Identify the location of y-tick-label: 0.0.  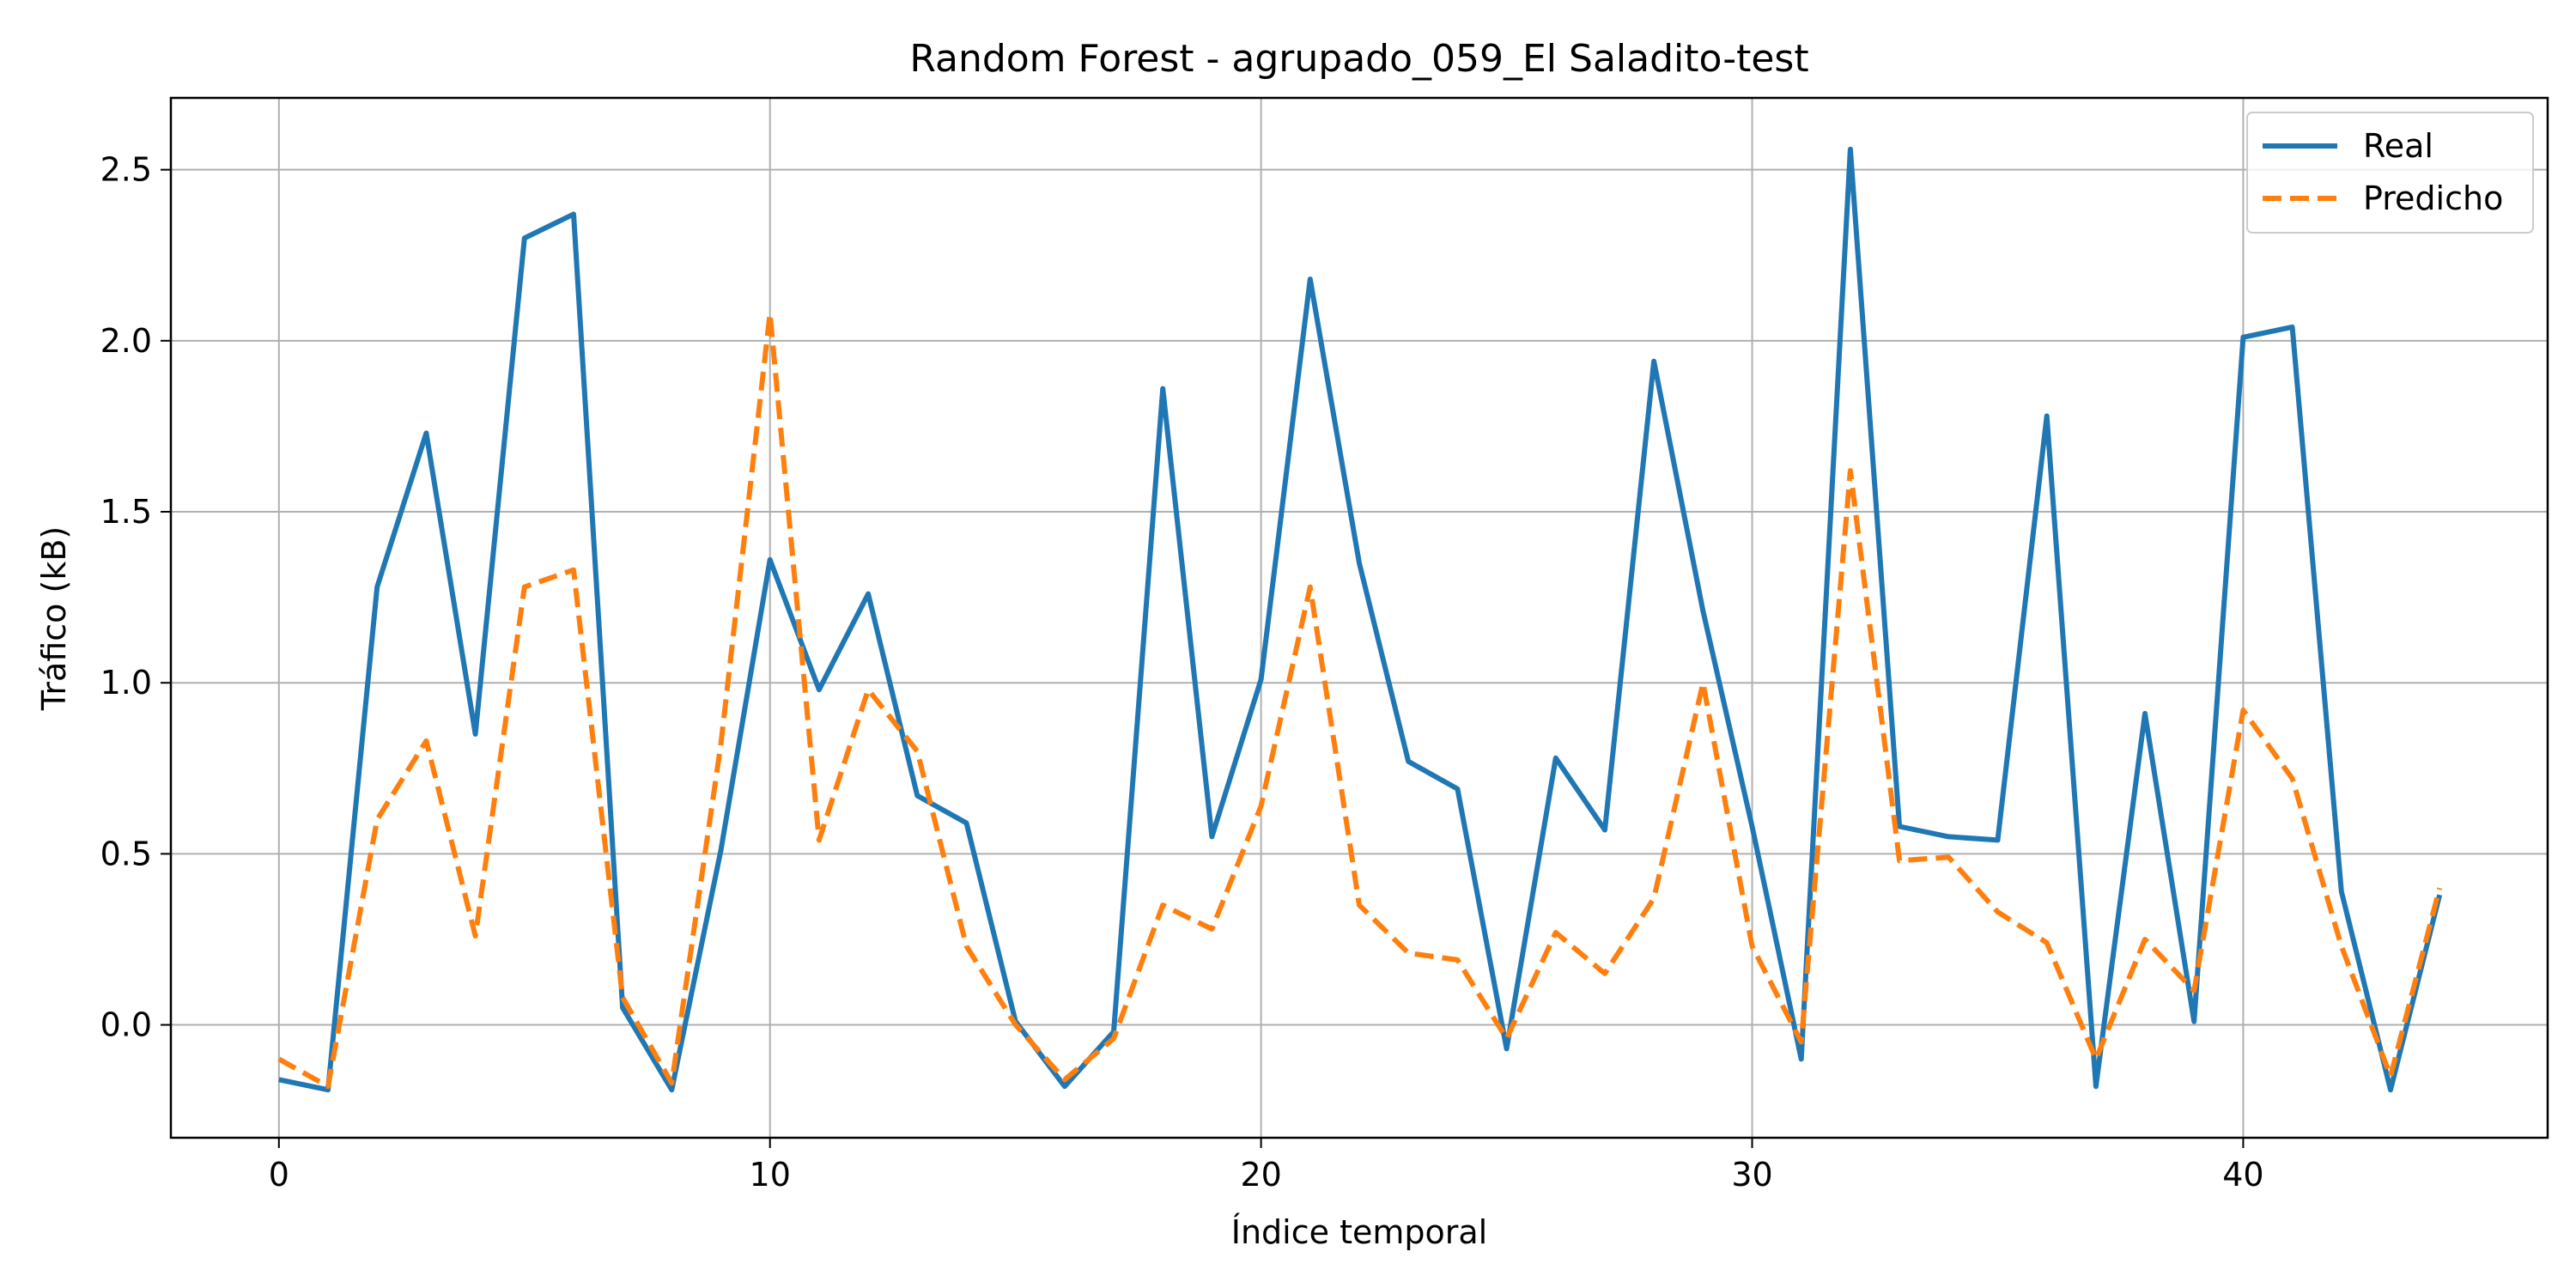
(126, 1025).